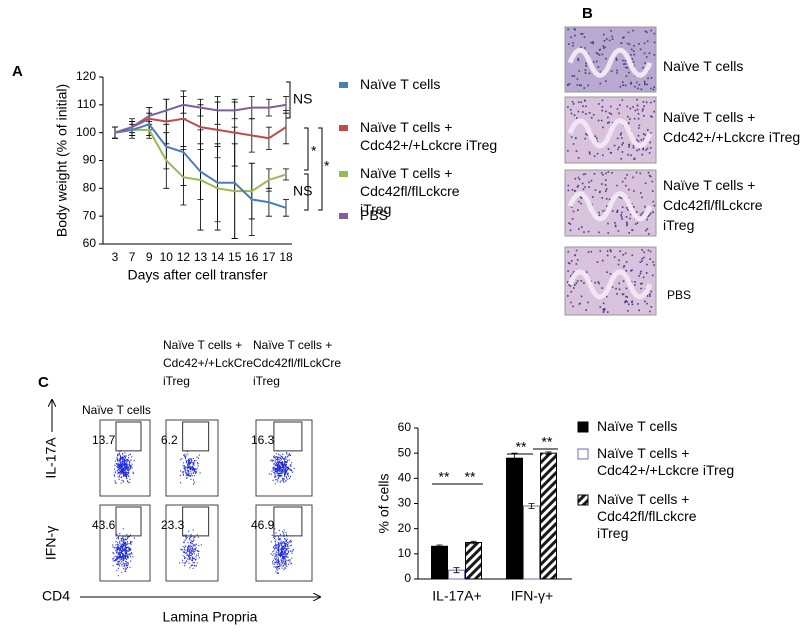 This screenshot has width=800, height=634. What do you see at coordinates (252, 257) in the screenshot?
I see `x-tick-label: 16` at bounding box center [252, 257].